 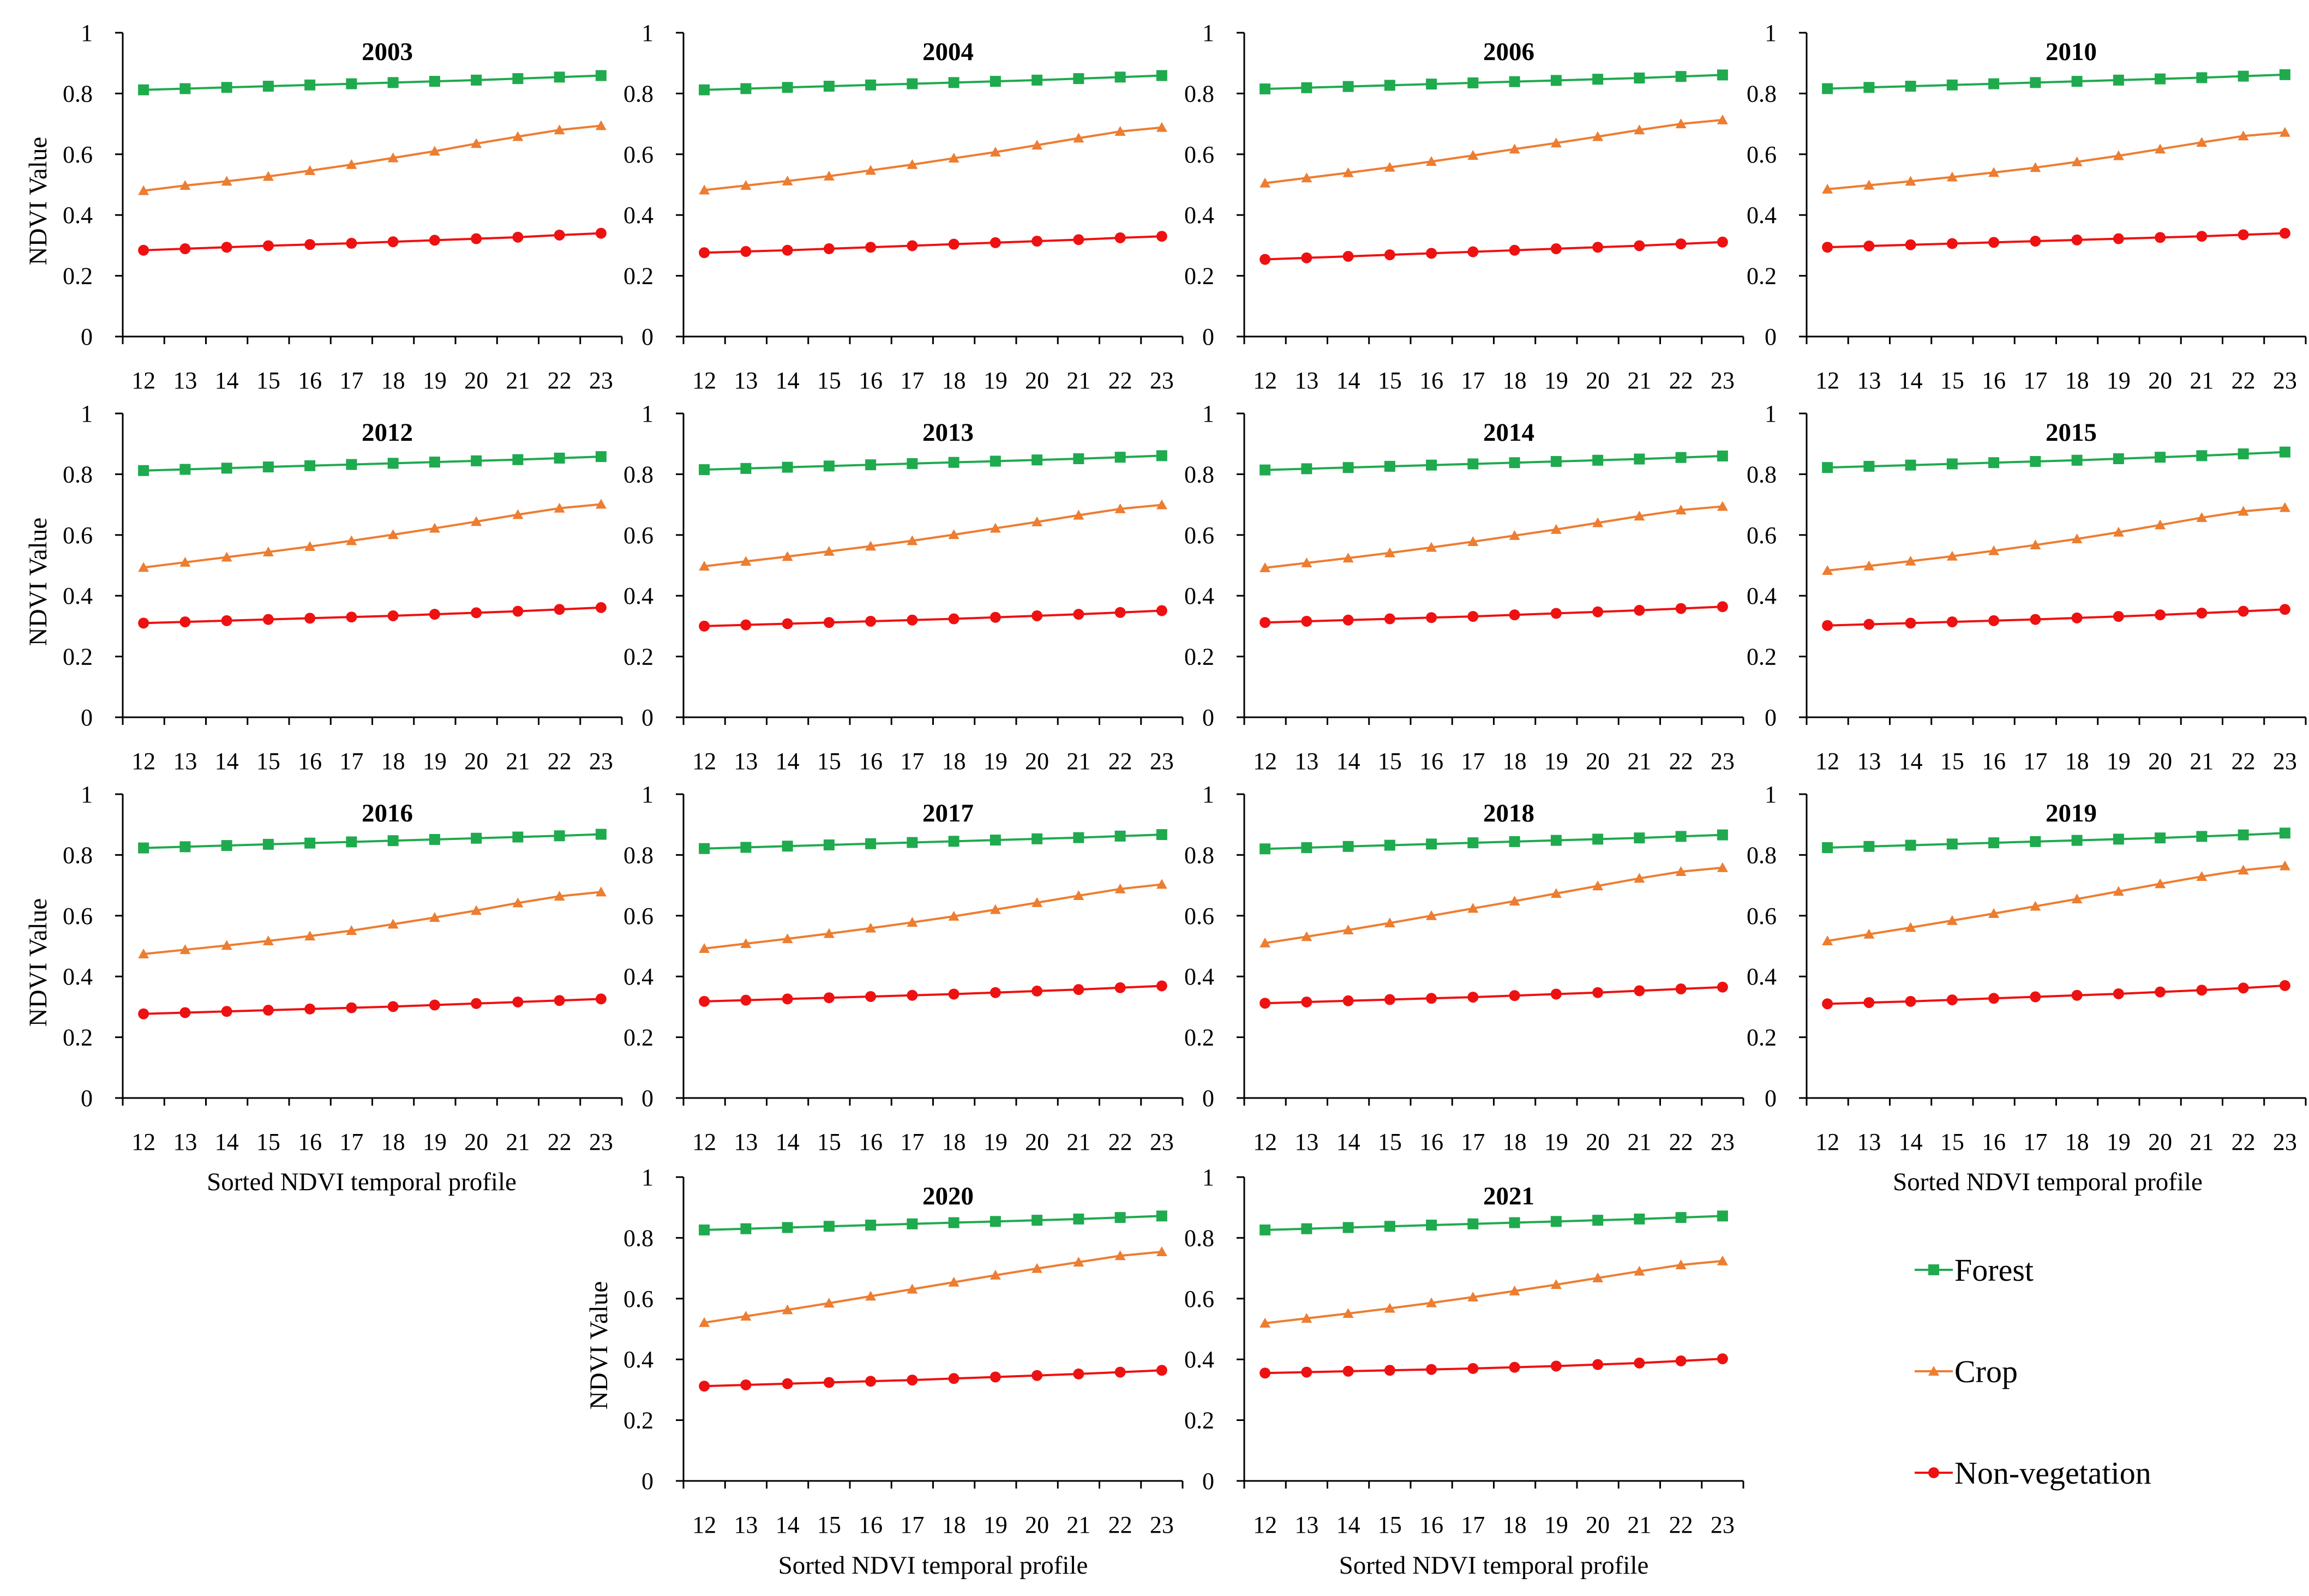 What do you see at coordinates (2285, 761) in the screenshot?
I see `x-tick-label: 23` at bounding box center [2285, 761].